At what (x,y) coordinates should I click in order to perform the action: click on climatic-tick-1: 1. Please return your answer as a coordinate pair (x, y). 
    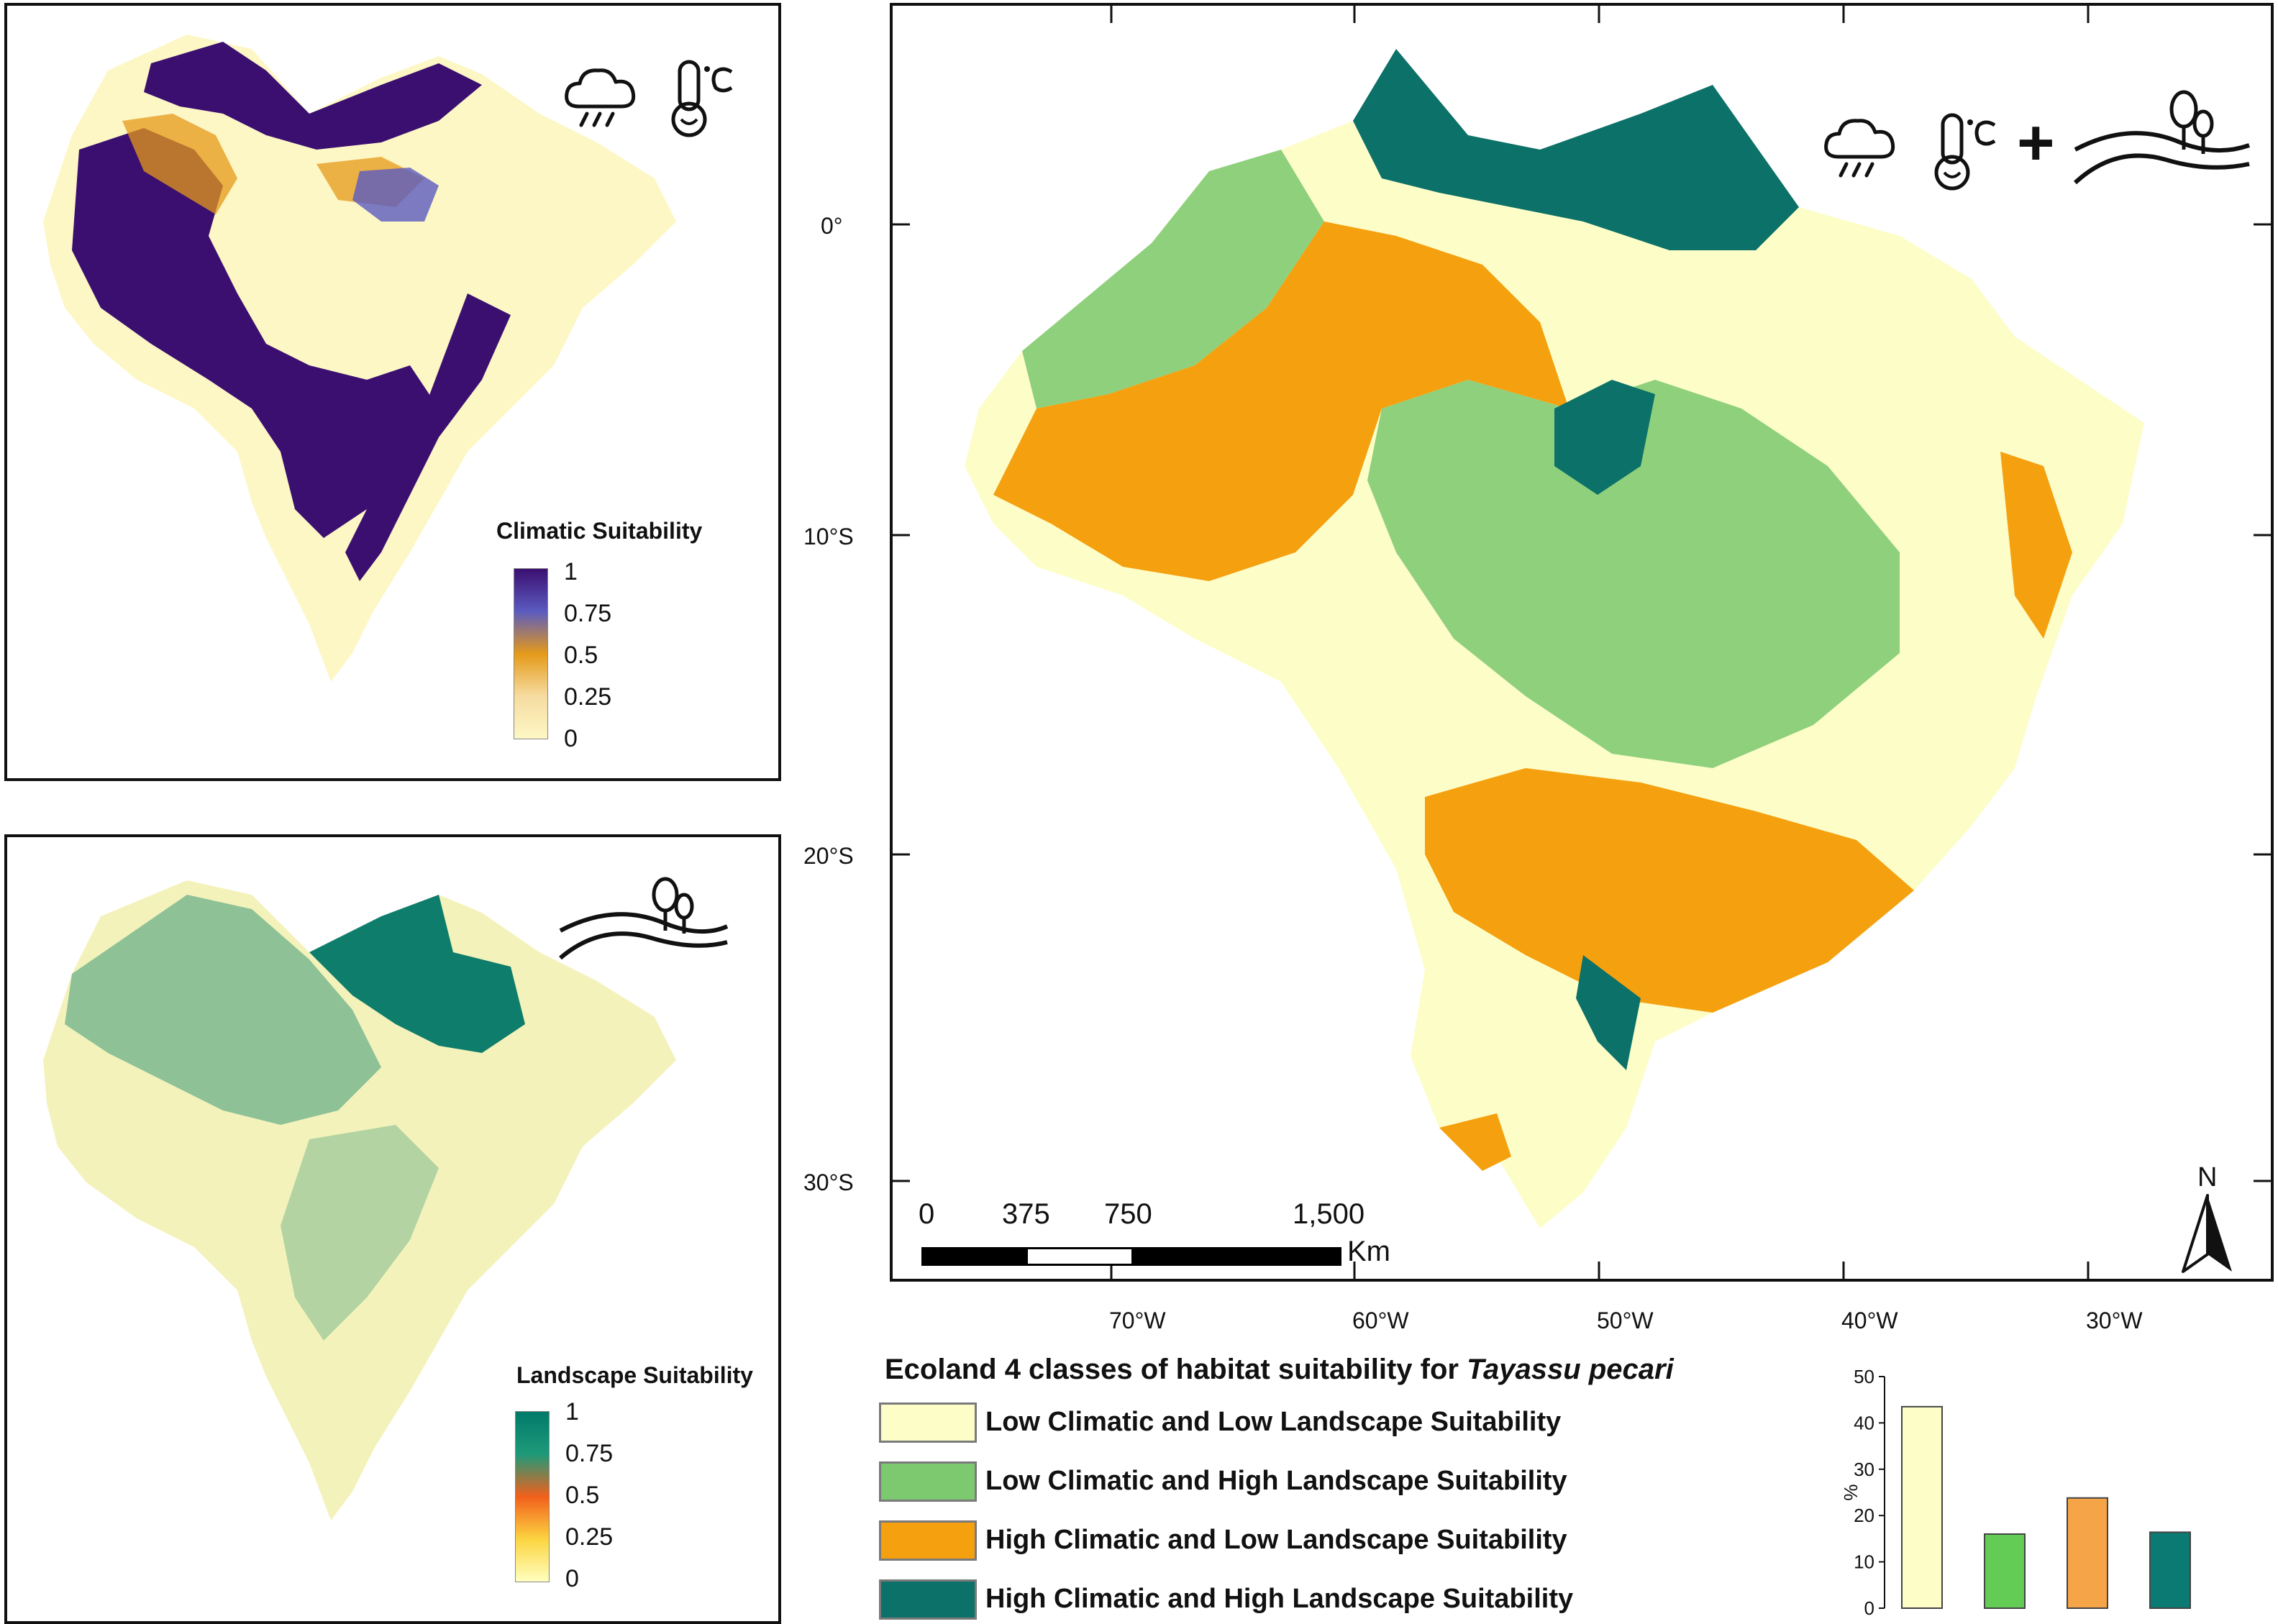
    Looking at the image, I should click on (571, 571).